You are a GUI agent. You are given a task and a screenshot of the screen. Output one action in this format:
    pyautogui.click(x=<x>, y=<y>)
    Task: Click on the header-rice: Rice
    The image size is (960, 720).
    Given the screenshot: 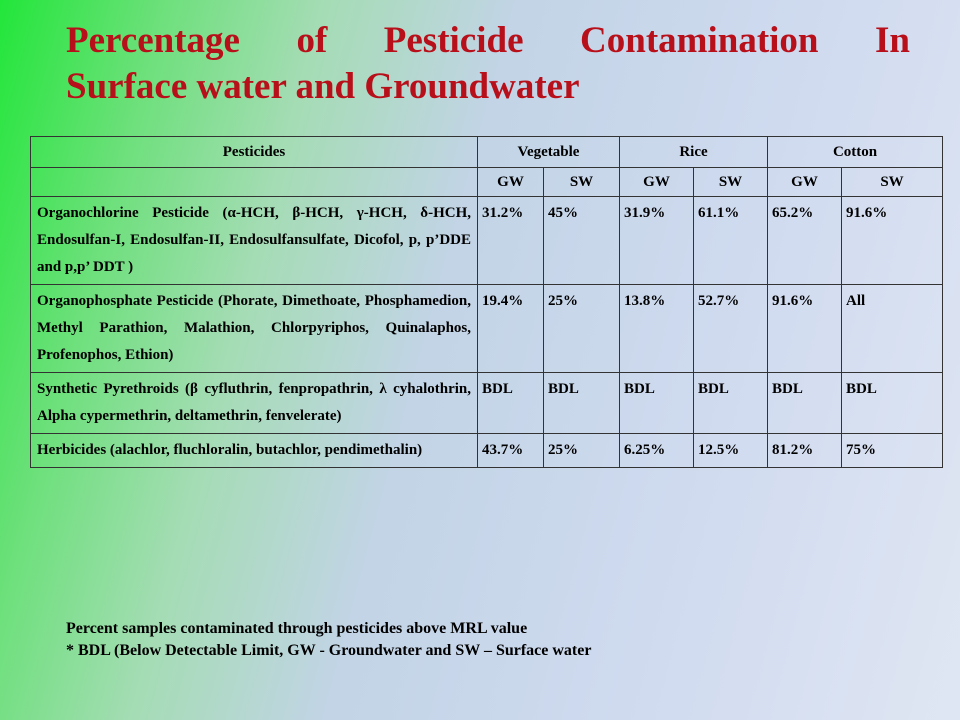 What is the action you would take?
    pyautogui.click(x=693, y=152)
    